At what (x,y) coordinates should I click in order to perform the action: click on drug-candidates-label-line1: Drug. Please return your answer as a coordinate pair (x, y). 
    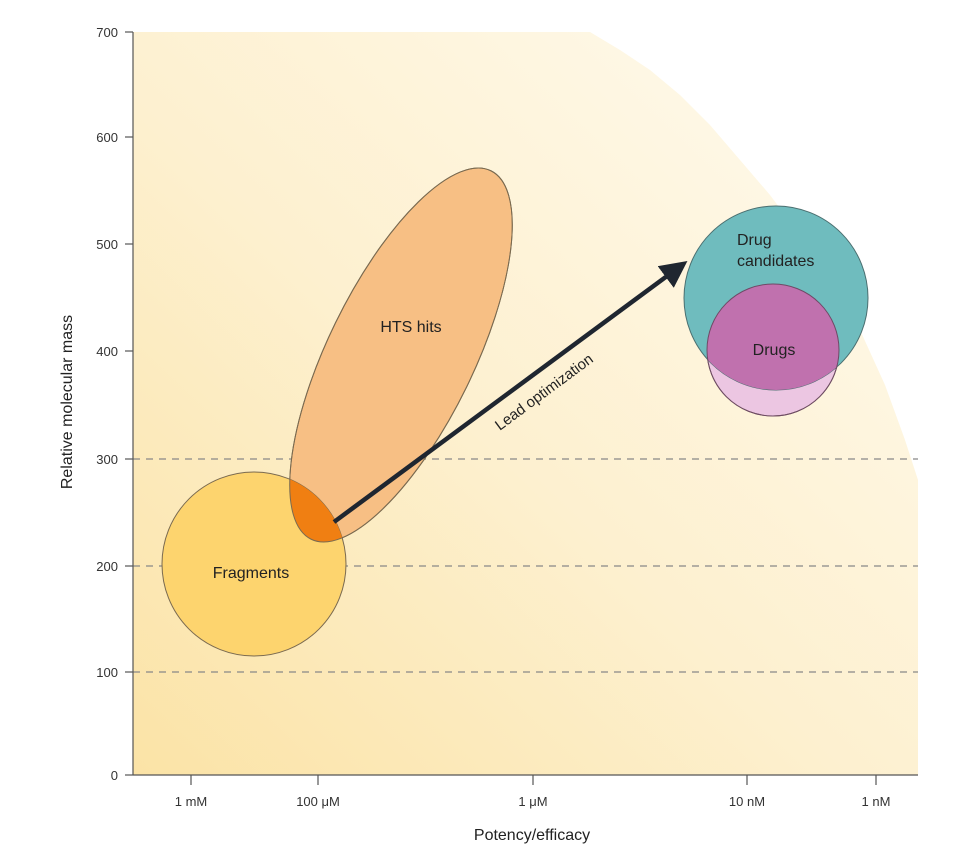
    Looking at the image, I should click on (754, 240).